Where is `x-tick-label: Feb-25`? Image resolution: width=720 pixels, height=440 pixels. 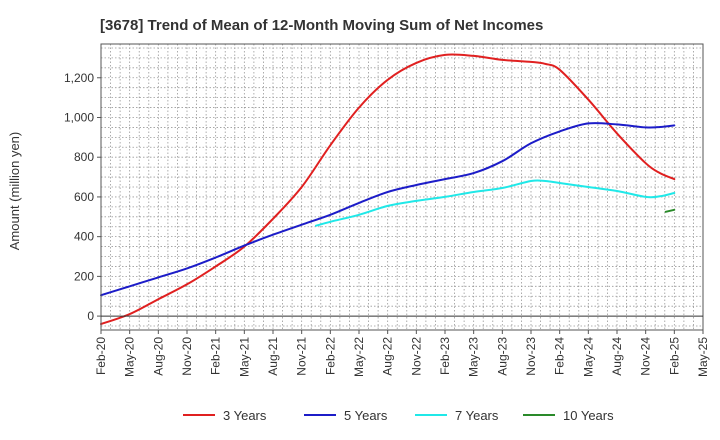 x-tick-label: Feb-25 is located at coordinates (674, 356).